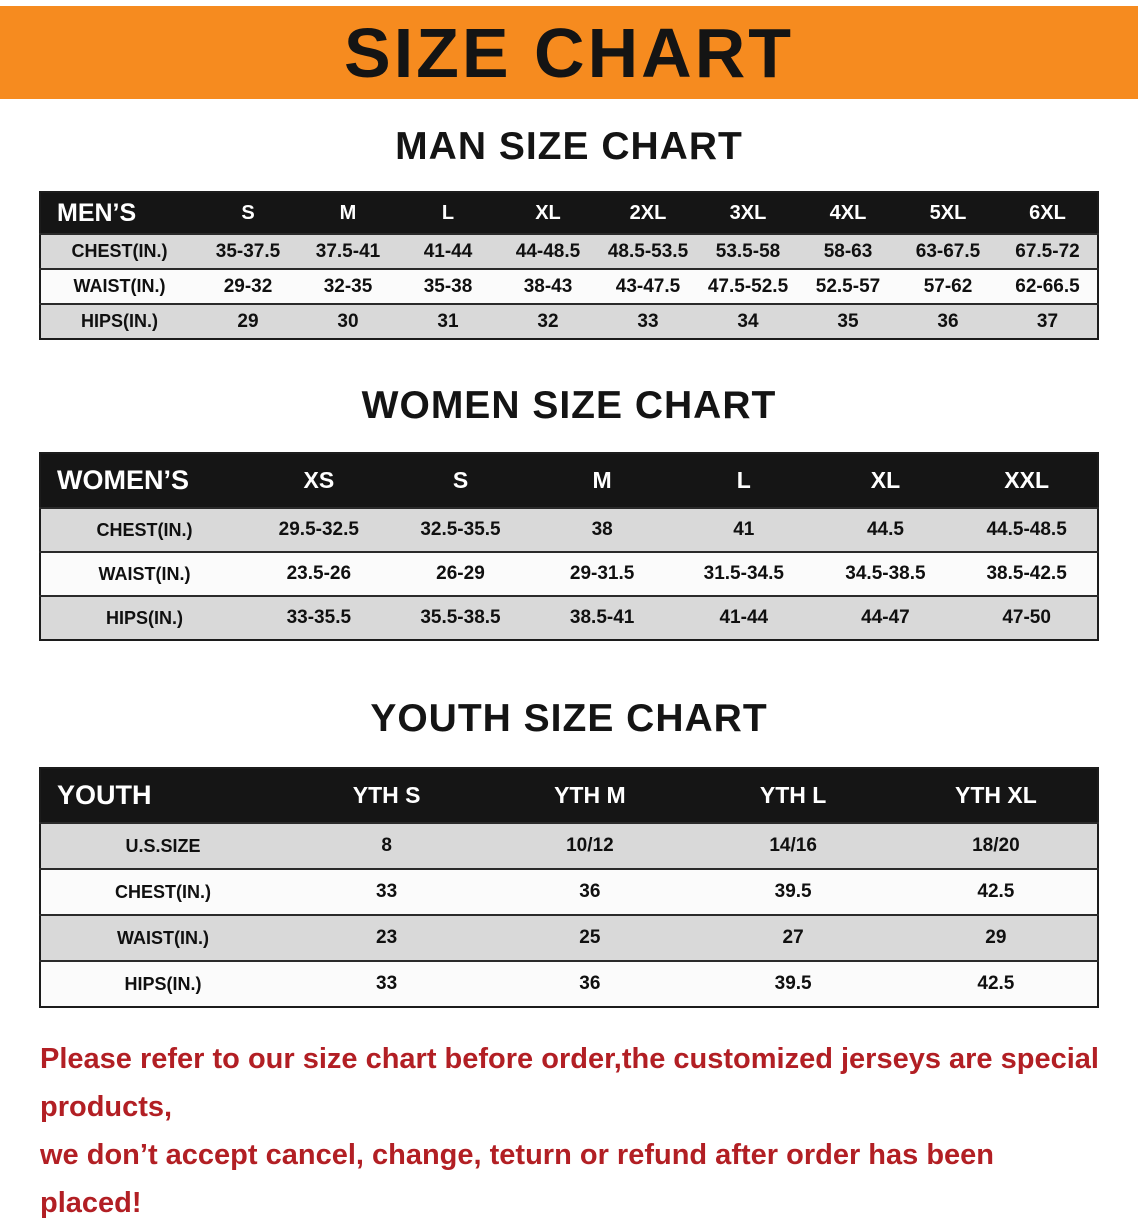 The height and width of the screenshot is (1227, 1138). What do you see at coordinates (748, 213) in the screenshot?
I see `size-column-header: 3XL` at bounding box center [748, 213].